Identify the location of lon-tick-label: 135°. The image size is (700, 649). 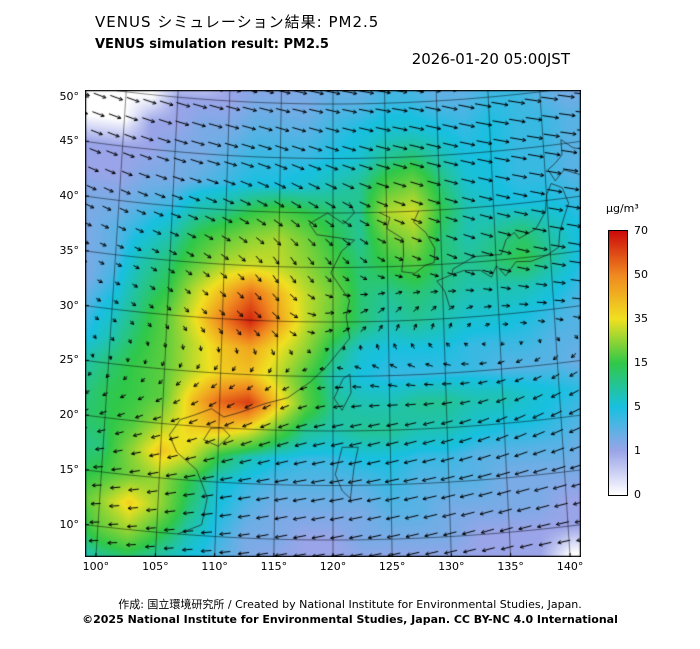
(510, 566).